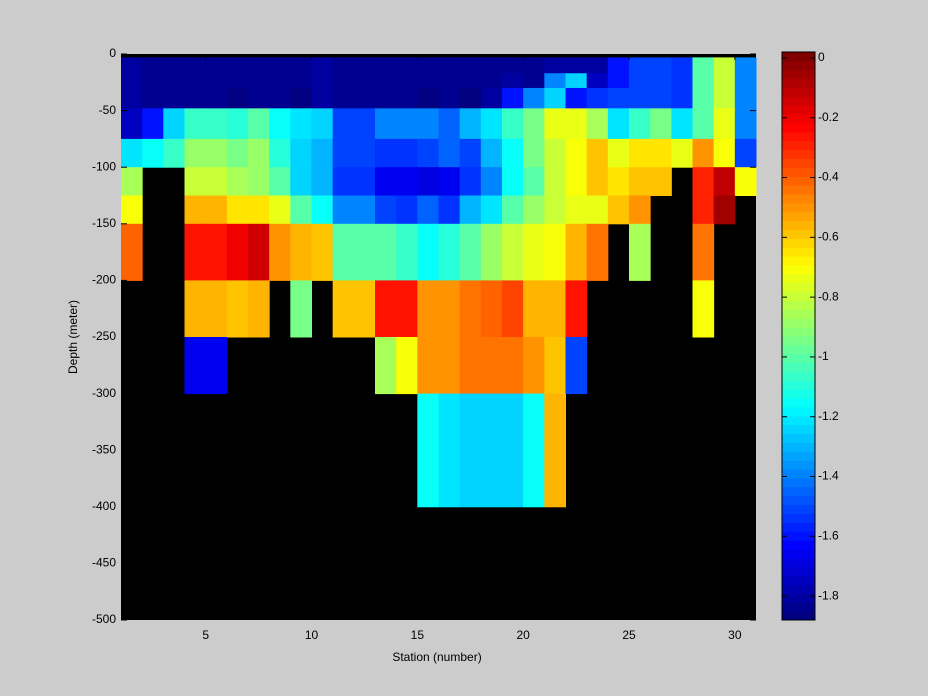  I want to click on y-tick-label: 0, so click(112, 53).